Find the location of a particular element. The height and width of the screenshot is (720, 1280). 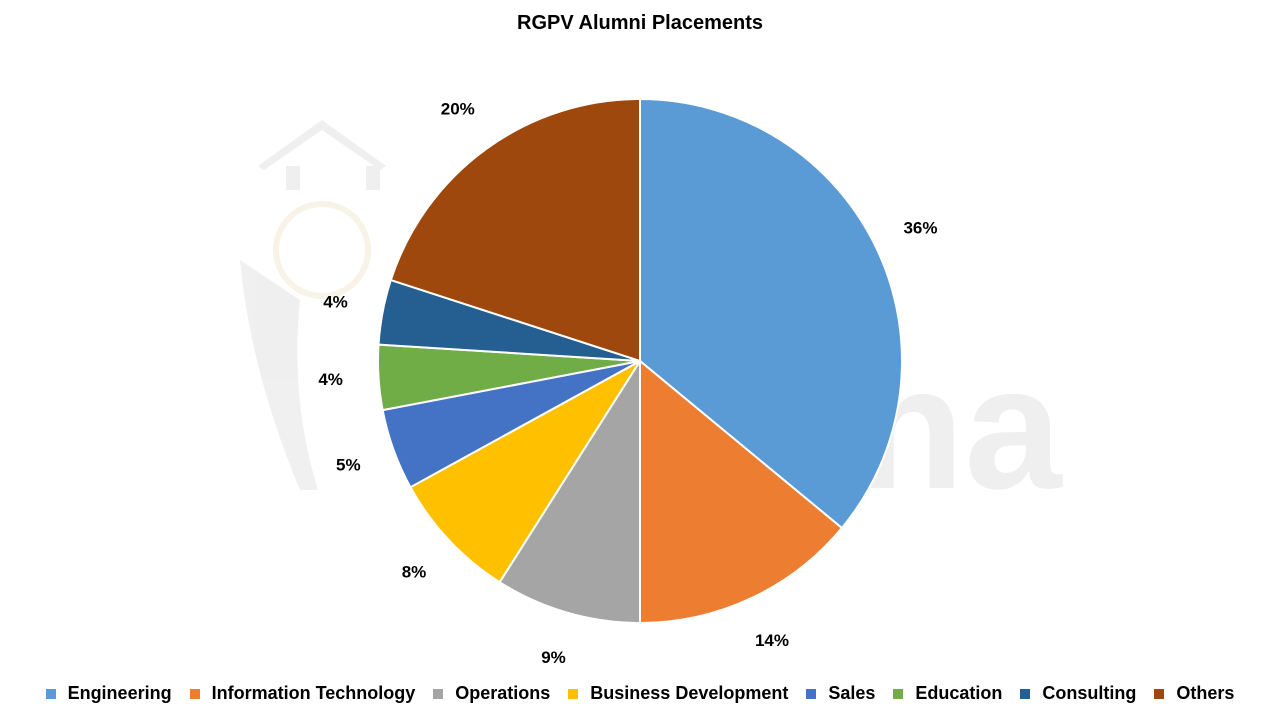

data-label-information-technology: 14% is located at coordinates (772, 640).